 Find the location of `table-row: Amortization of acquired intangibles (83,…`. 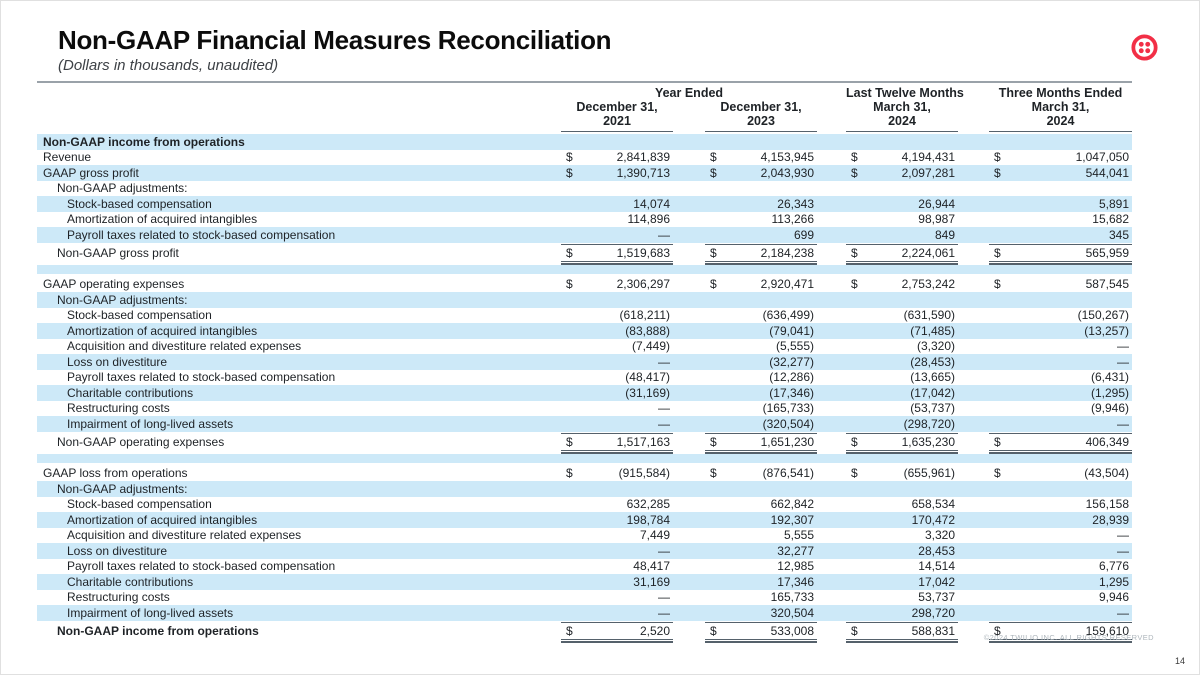

table-row: Amortization of acquired intangibles (83,… is located at coordinates (584, 331).